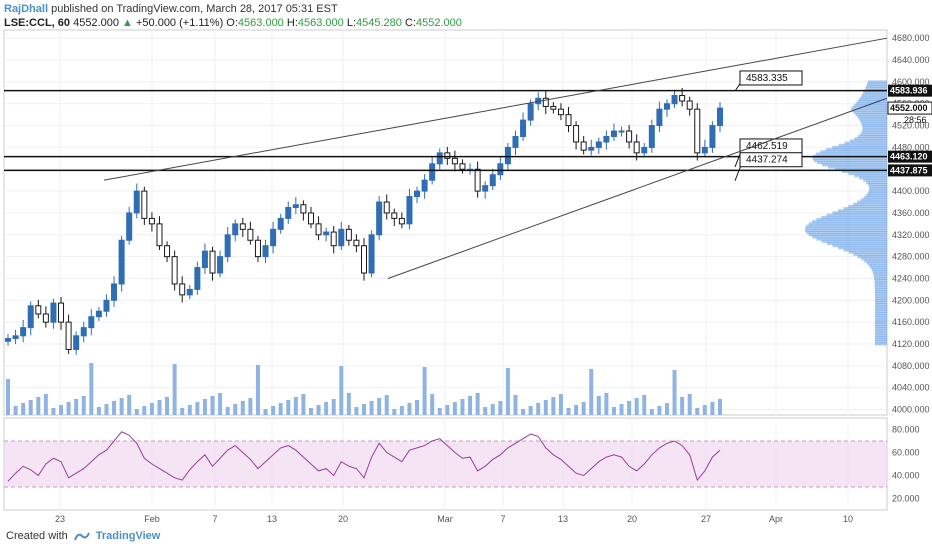 The image size is (932, 550). I want to click on author-link: RajDhall, so click(26, 9).